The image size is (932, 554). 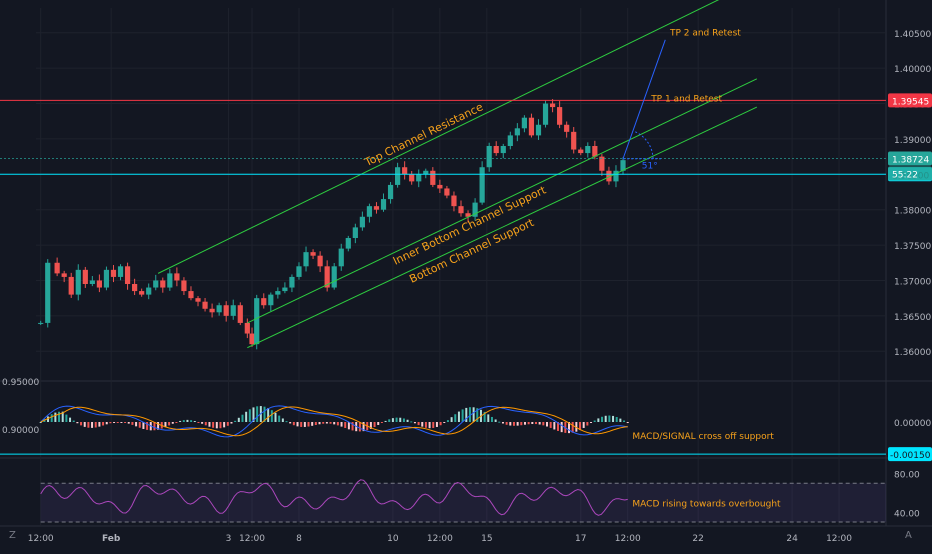 What do you see at coordinates (12, 535) in the screenshot?
I see `corner-button-z: Z` at bounding box center [12, 535].